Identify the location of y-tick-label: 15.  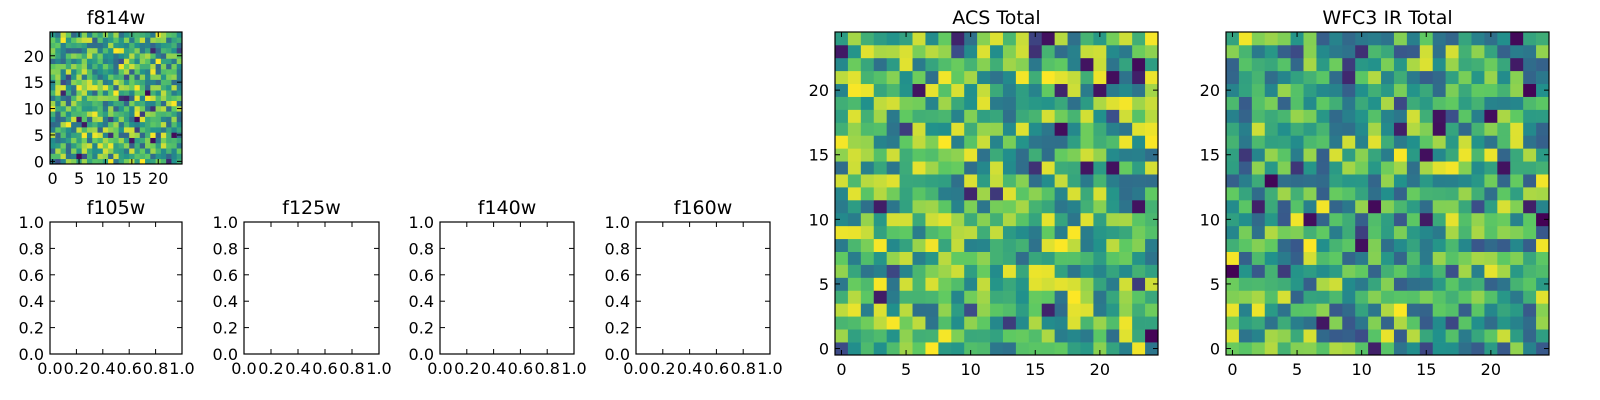
(1210, 155).